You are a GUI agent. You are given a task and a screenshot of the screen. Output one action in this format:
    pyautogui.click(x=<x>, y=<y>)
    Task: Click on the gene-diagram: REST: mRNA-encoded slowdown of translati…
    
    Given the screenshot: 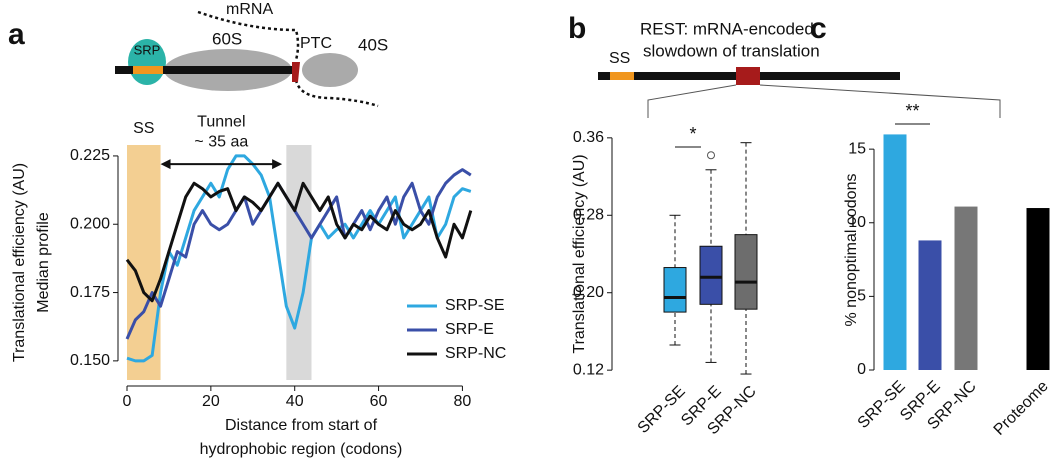 What is the action you would take?
    pyautogui.click(x=799, y=68)
    